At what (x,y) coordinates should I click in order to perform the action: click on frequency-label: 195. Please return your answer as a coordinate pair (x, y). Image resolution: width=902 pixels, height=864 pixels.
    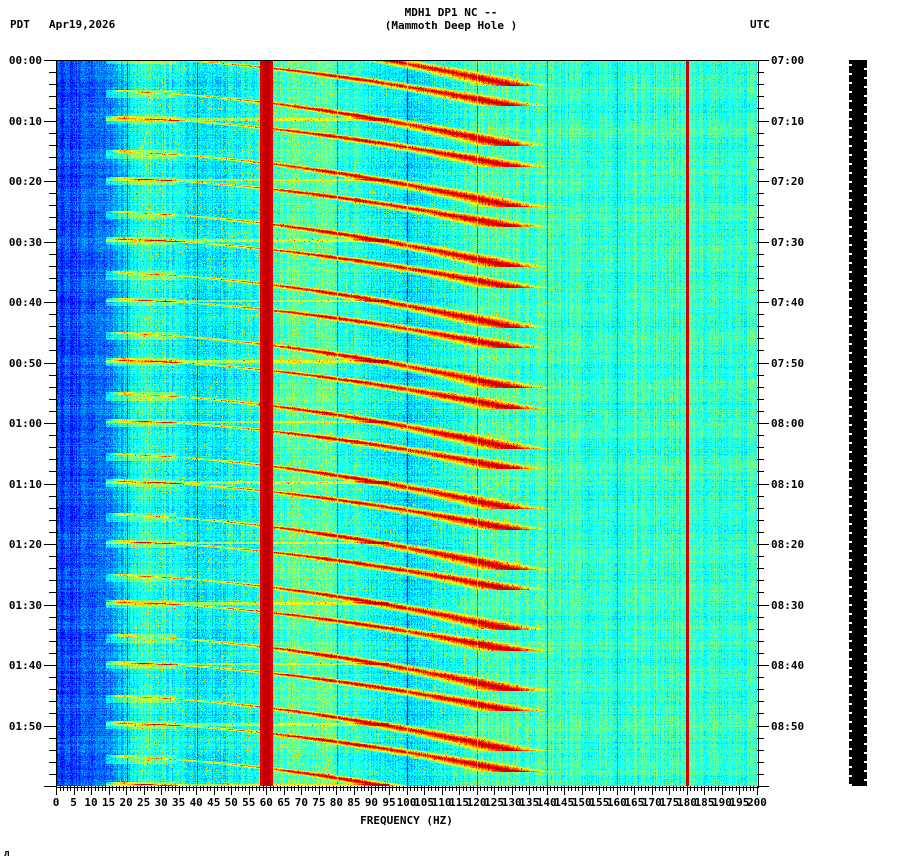
    Looking at the image, I should click on (739, 802).